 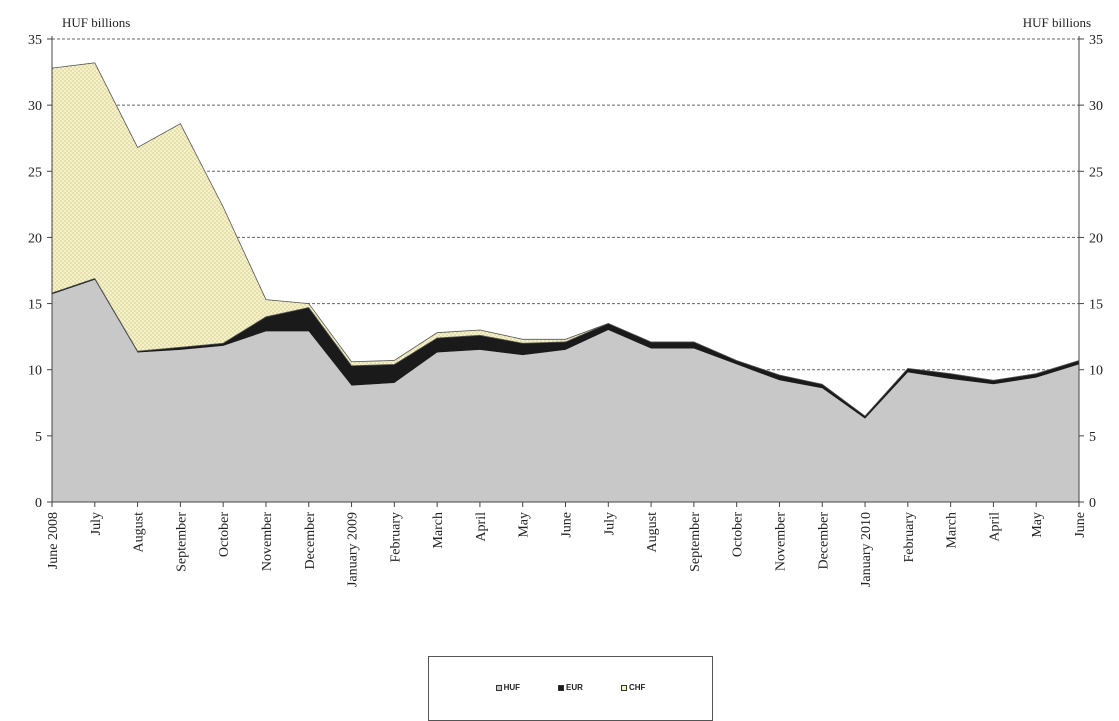 What do you see at coordinates (38, 503) in the screenshot?
I see `y-tick-label-left: 0` at bounding box center [38, 503].